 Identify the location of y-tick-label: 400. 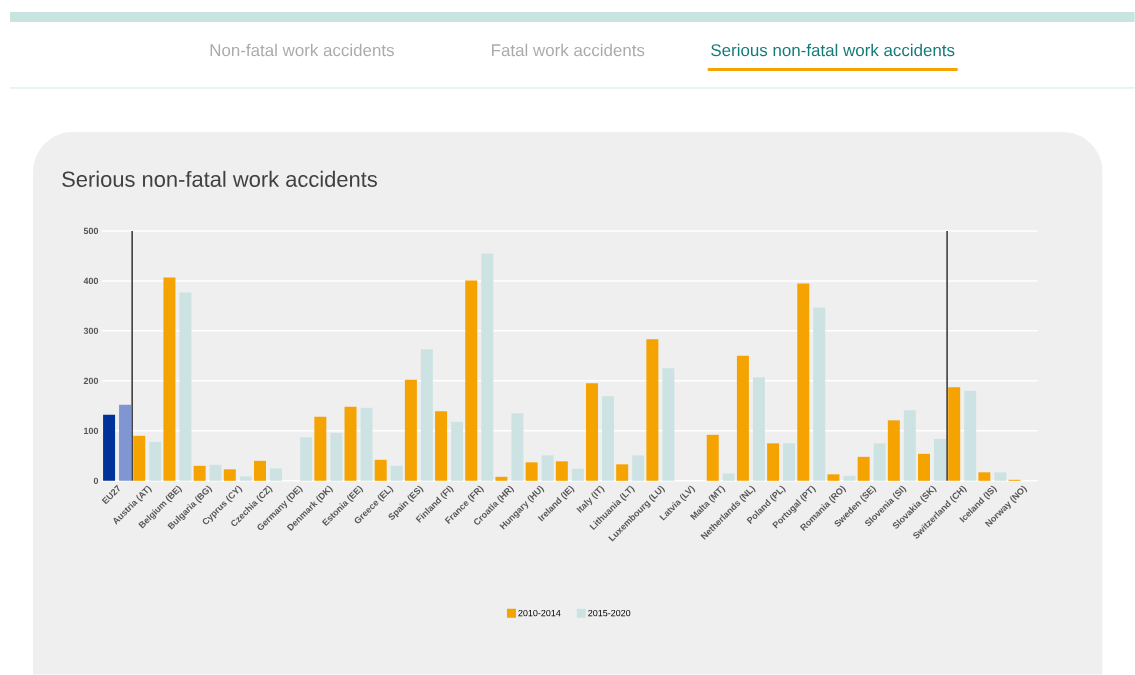
(91, 281).